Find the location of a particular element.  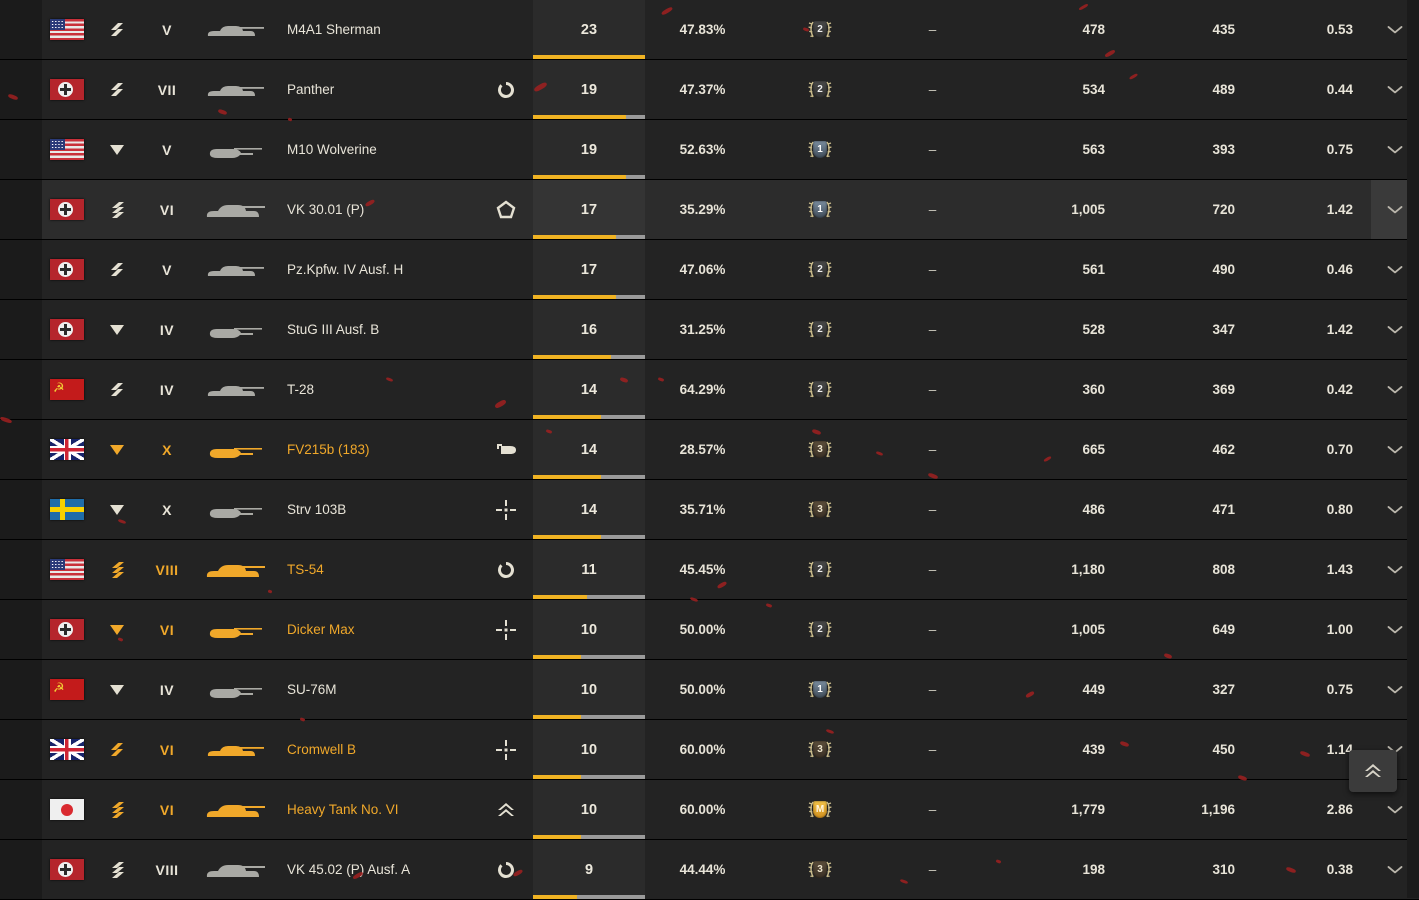

vehicle-name: SU-76M is located at coordinates (312, 689).